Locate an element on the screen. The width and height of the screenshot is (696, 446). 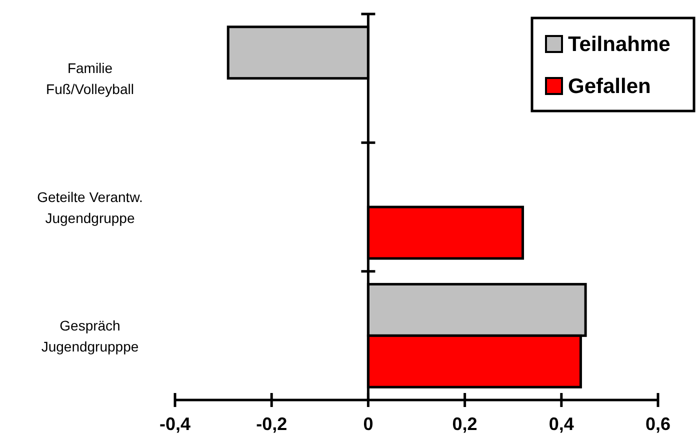
legend-label: Teilnahme is located at coordinates (619, 44).